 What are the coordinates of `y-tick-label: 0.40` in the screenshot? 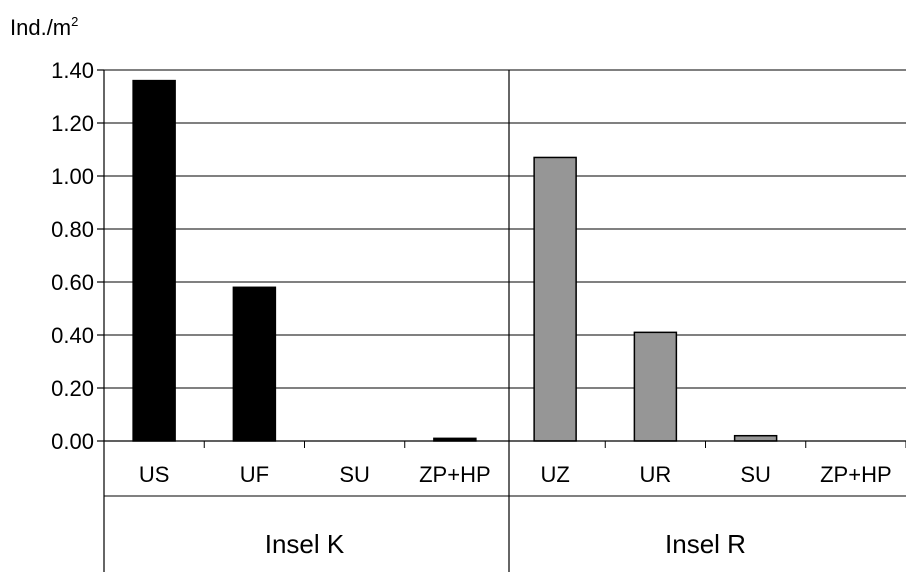 It's located at (72, 335).